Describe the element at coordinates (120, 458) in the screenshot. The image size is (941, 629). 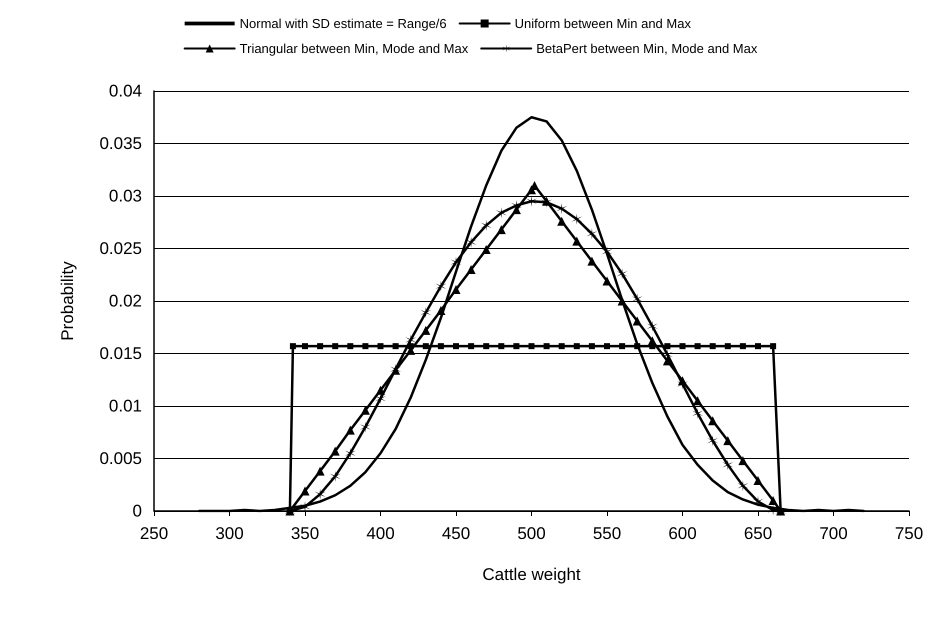
I see `y-tick-label: 0.005` at that location.